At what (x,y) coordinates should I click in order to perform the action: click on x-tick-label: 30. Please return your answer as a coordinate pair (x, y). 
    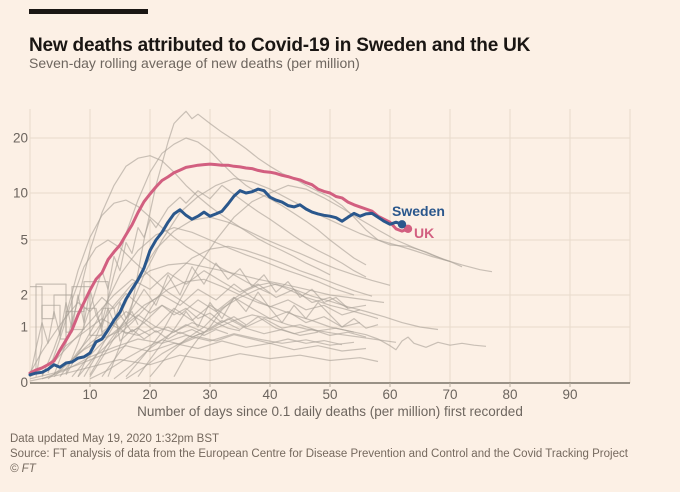
    Looking at the image, I should click on (209, 394).